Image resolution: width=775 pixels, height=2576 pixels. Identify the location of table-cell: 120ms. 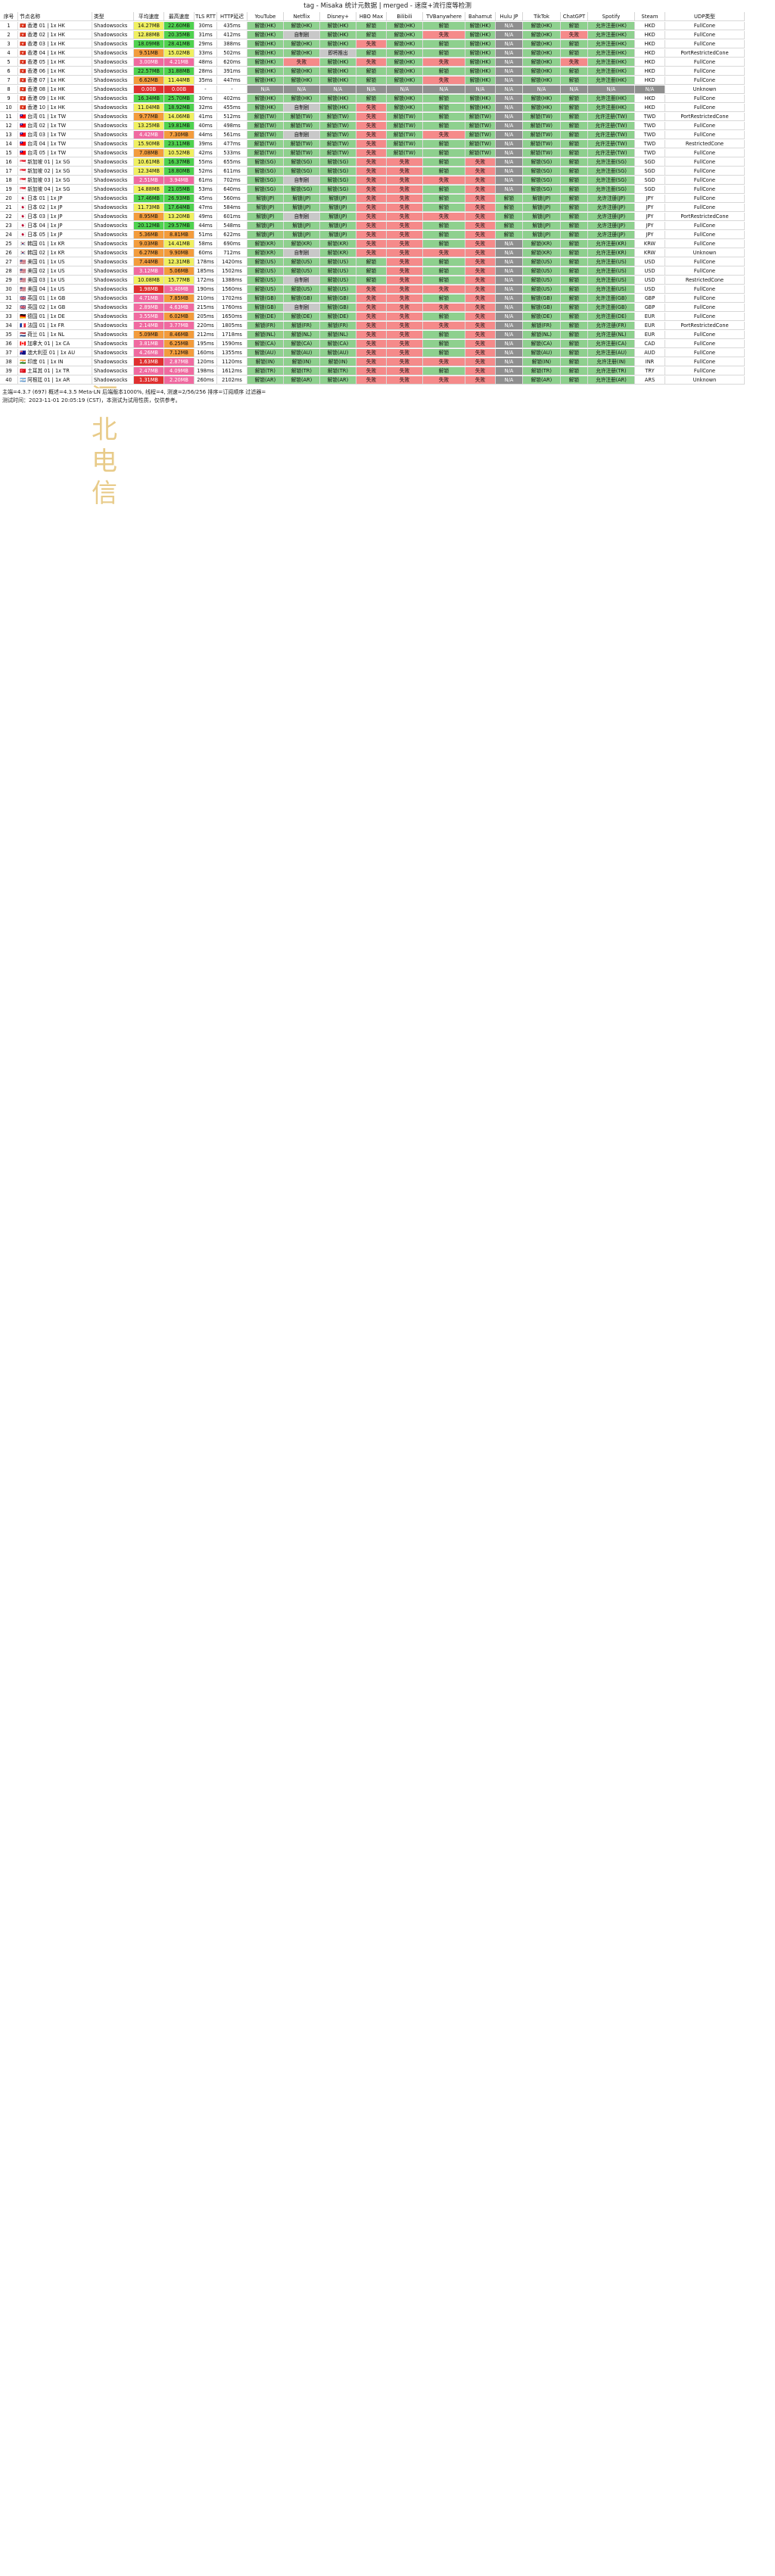
(206, 362).